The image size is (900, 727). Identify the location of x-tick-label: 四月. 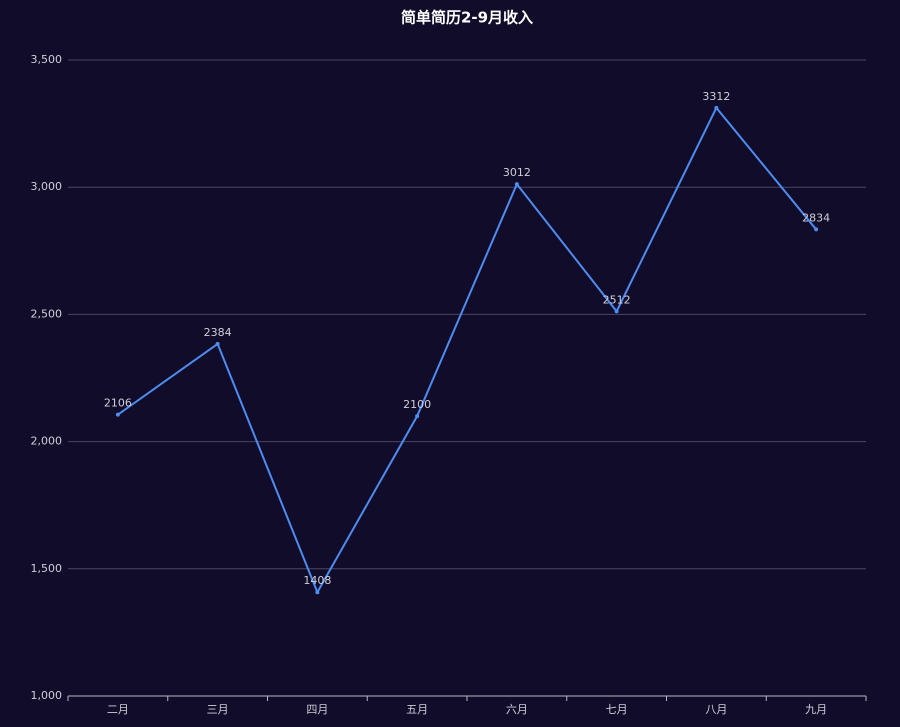
(317, 709).